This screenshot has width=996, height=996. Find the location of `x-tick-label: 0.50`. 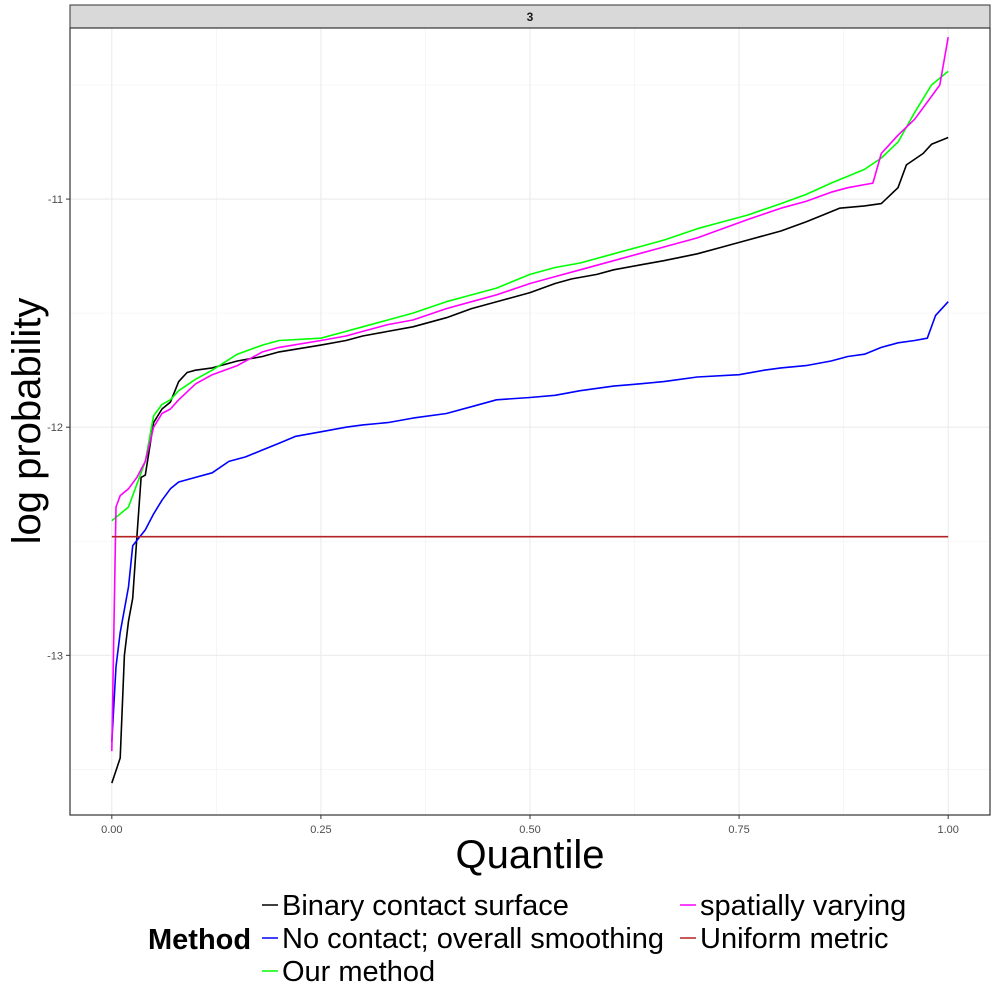

x-tick-label: 0.50 is located at coordinates (529, 830).